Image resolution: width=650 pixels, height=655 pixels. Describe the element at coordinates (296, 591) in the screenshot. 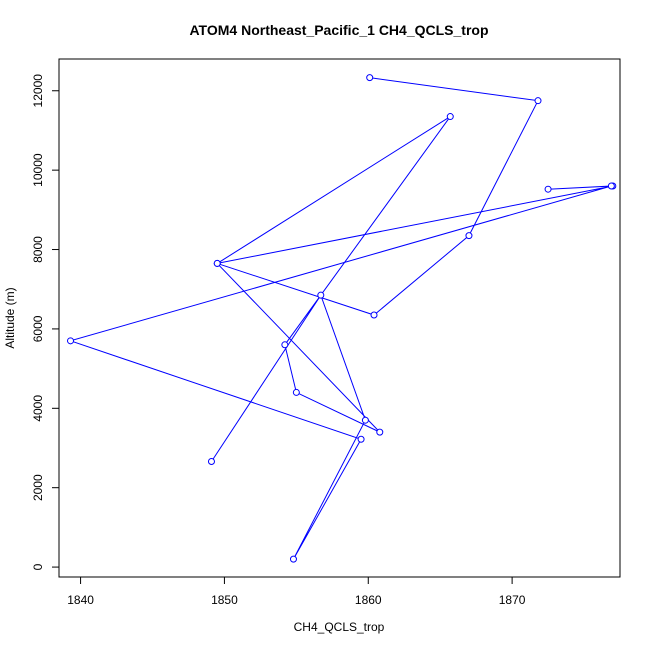

I see `x-axis: 1840 1850 1860 1870` at that location.